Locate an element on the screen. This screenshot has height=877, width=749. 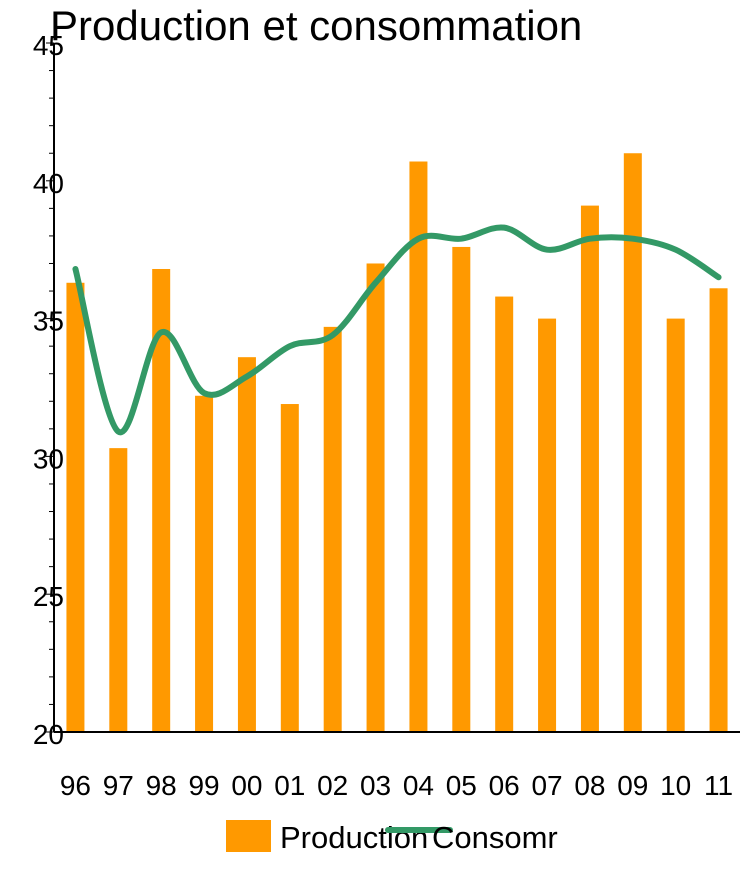
x-tick-label: 98 is located at coordinates (161, 785).